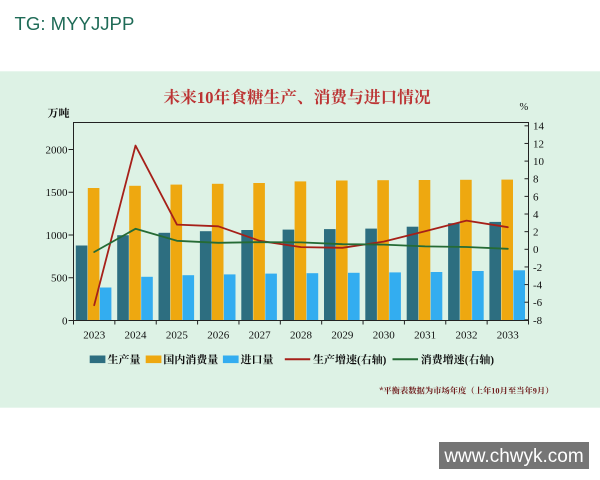 The image size is (600, 480). What do you see at coordinates (260, 336) in the screenshot?
I see `svg-text: 2027` at bounding box center [260, 336].